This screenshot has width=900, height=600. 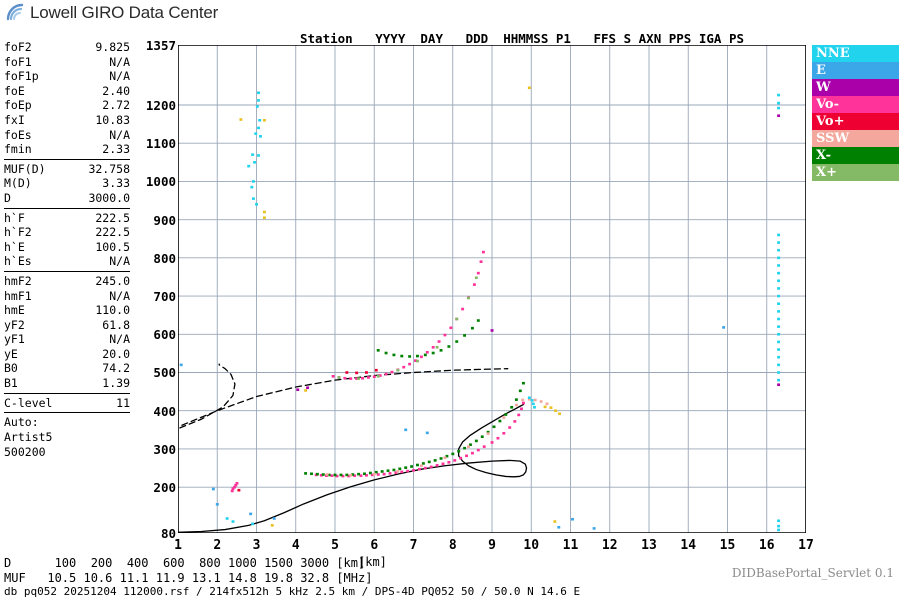 What do you see at coordinates (307, 430) in the screenshot?
I see `series-vo-` at bounding box center [307, 430].